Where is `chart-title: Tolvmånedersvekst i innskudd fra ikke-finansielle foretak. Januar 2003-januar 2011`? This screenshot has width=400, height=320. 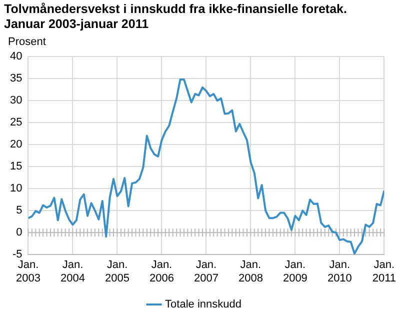
chart-title: Tolvmånedersvekst i innskudd fra ikke-finansielle foretak. Januar 2003-januar 2011 is located at coordinates (175, 17).